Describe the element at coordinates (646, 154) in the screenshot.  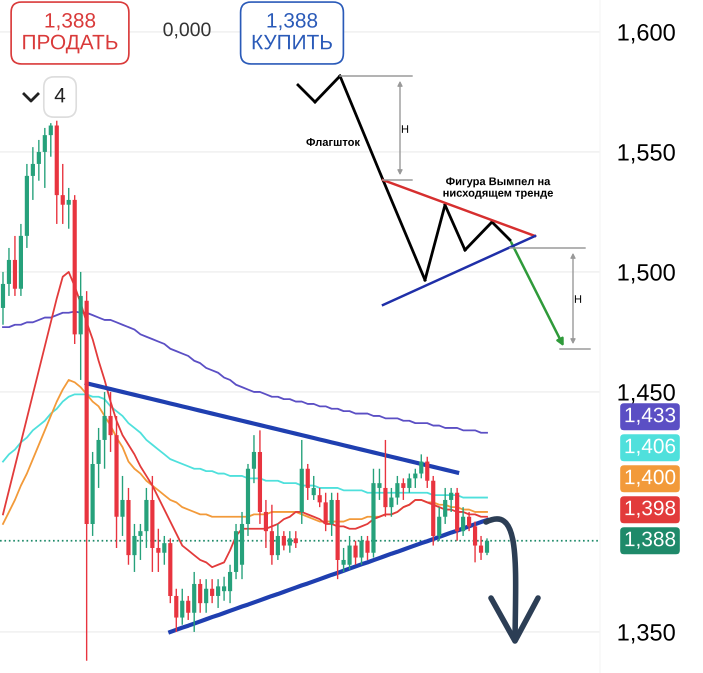
I see `y-tick-label: 1,550` at that location.